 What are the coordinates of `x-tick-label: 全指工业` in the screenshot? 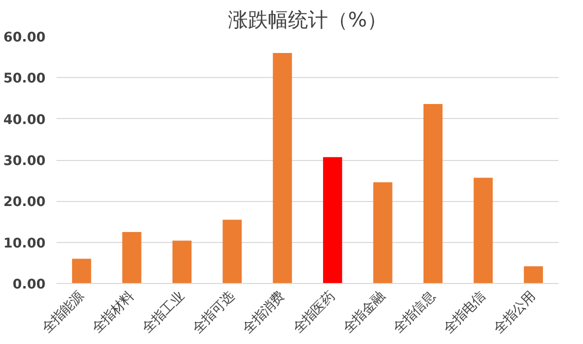 It's located at (164, 313).